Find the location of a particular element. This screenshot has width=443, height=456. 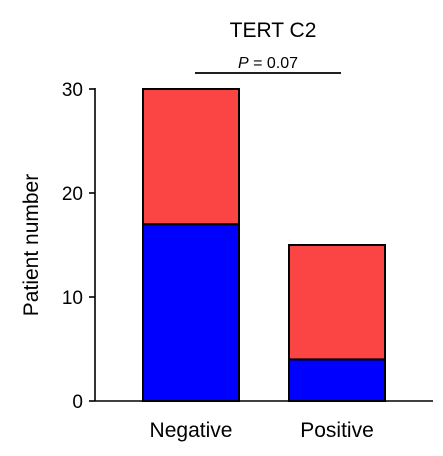

chart-title: TERT C2 is located at coordinates (273, 30).